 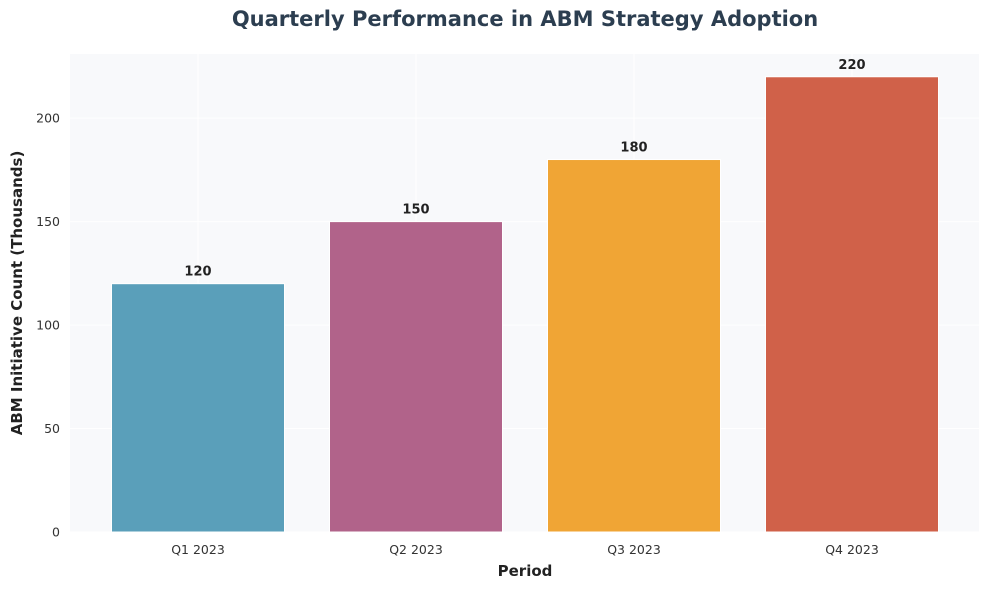 I want to click on data-label: 180, so click(x=633, y=148).